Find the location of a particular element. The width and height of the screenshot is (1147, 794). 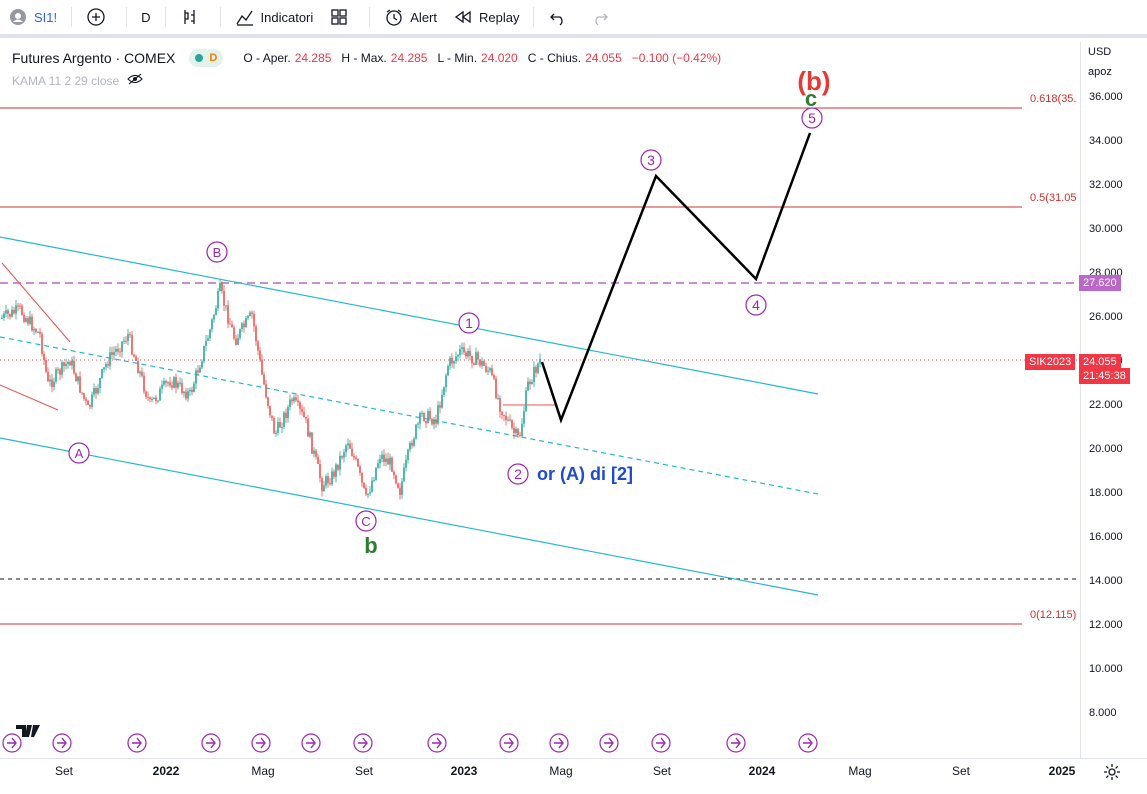

price-axis is located at coordinates (1113, 400).